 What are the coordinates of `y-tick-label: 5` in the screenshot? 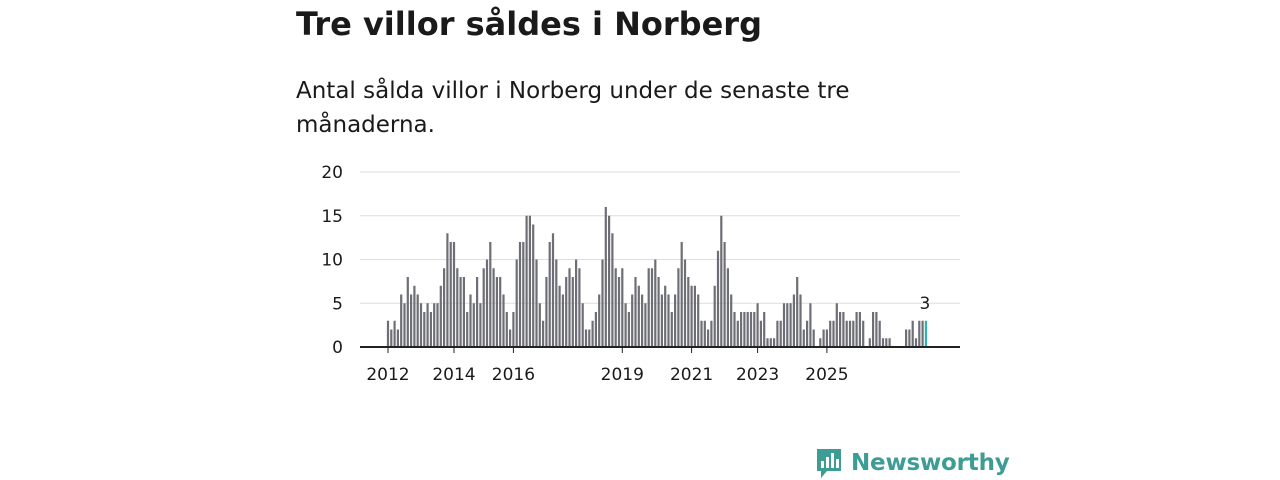 It's located at (337, 304).